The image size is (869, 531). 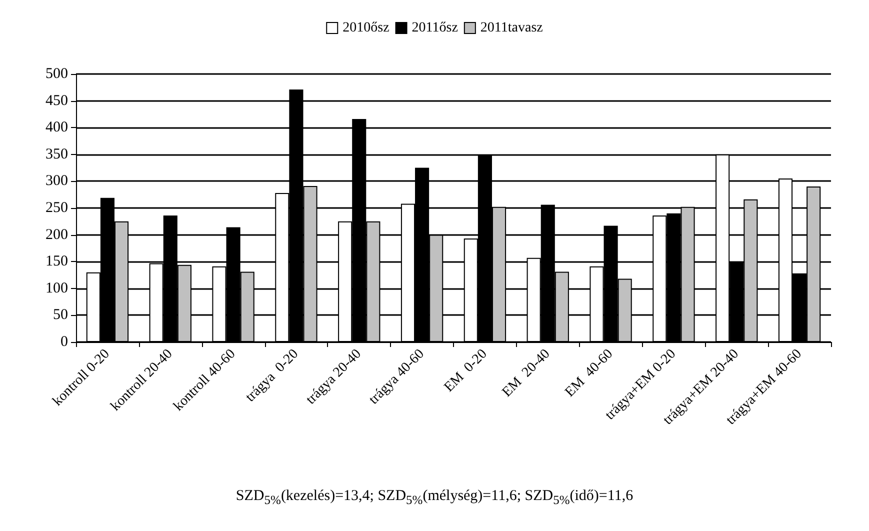 What do you see at coordinates (57, 74) in the screenshot?
I see `y-tick-label: 500` at bounding box center [57, 74].